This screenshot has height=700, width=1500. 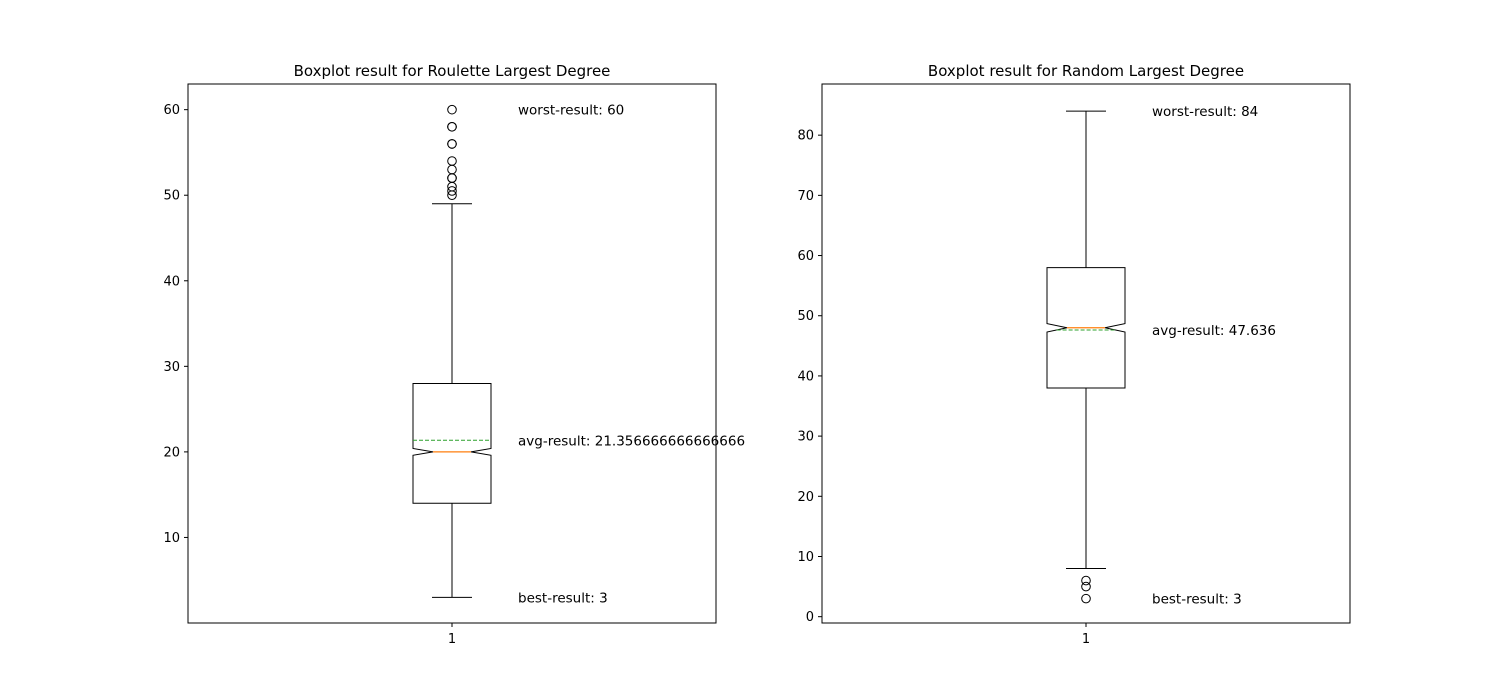 I want to click on y-axis: 10 20 30 40 50 60, so click(x=175, y=324).